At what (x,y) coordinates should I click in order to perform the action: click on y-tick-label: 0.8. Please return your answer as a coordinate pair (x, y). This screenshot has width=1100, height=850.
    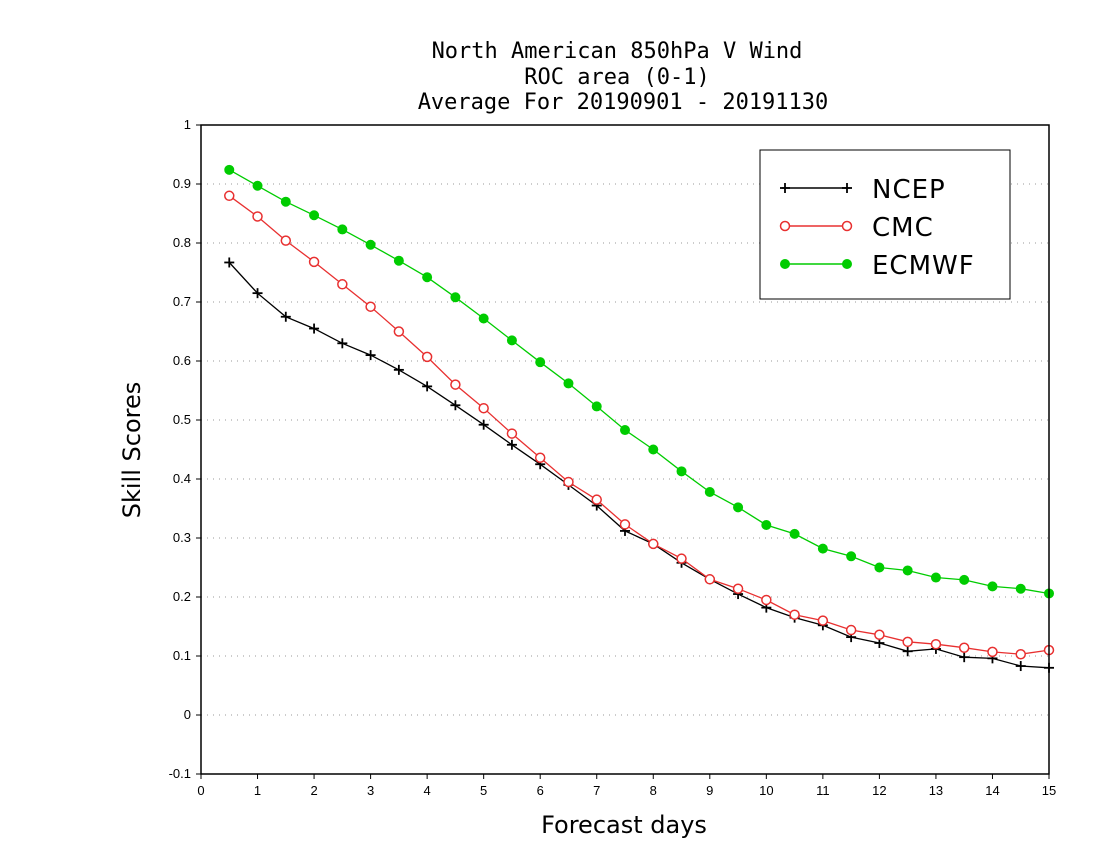
    Looking at the image, I should click on (182, 242).